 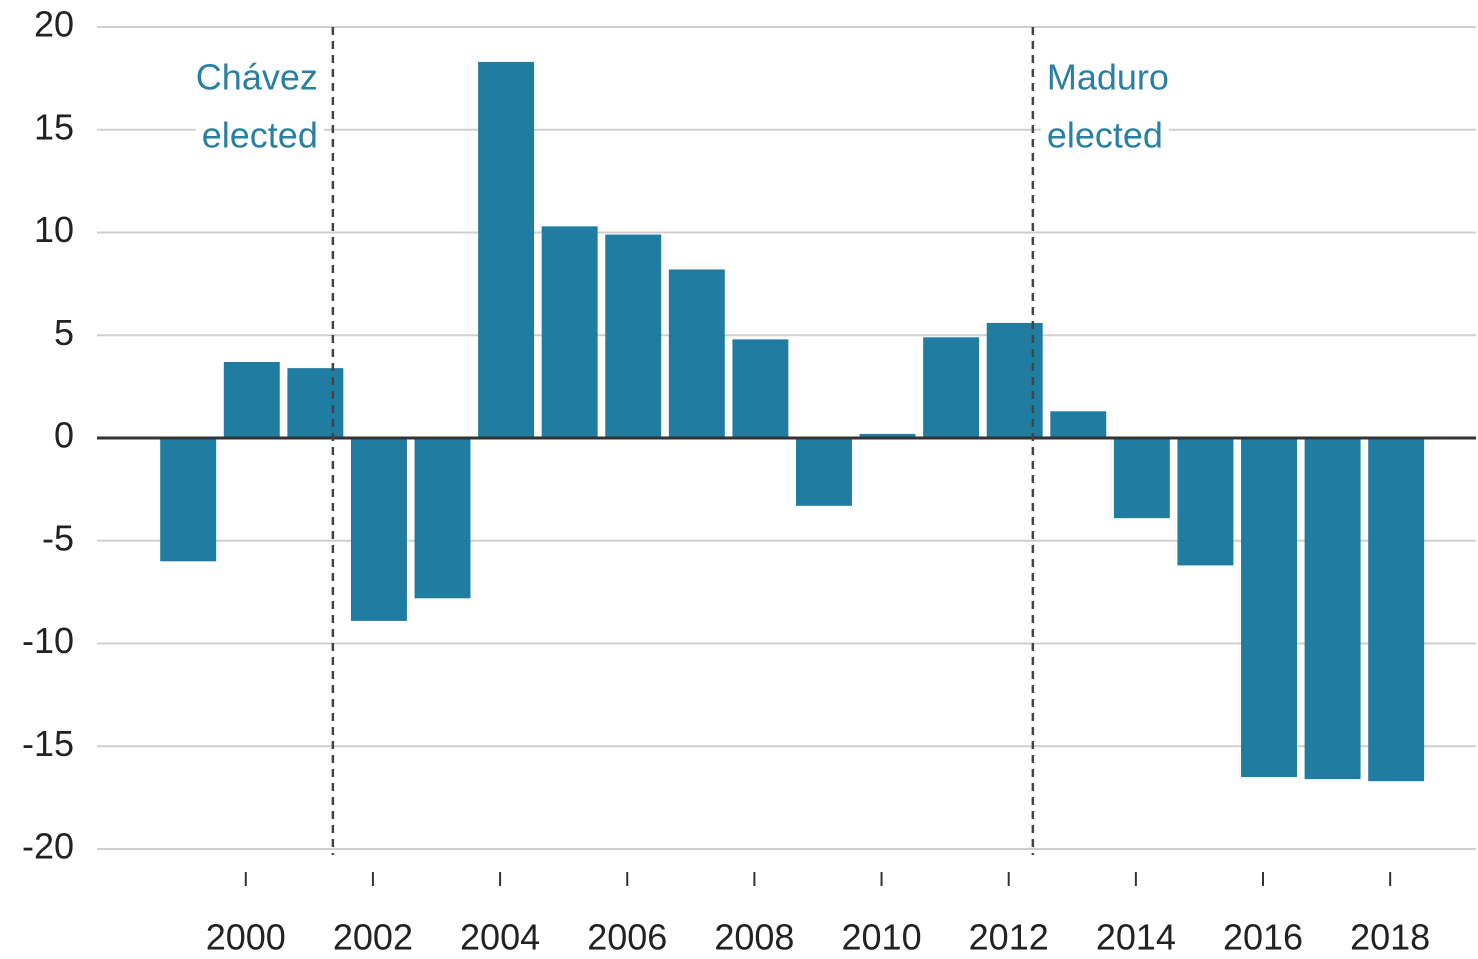 What do you see at coordinates (48, 846) in the screenshot?
I see `y-tick-label: -20` at bounding box center [48, 846].